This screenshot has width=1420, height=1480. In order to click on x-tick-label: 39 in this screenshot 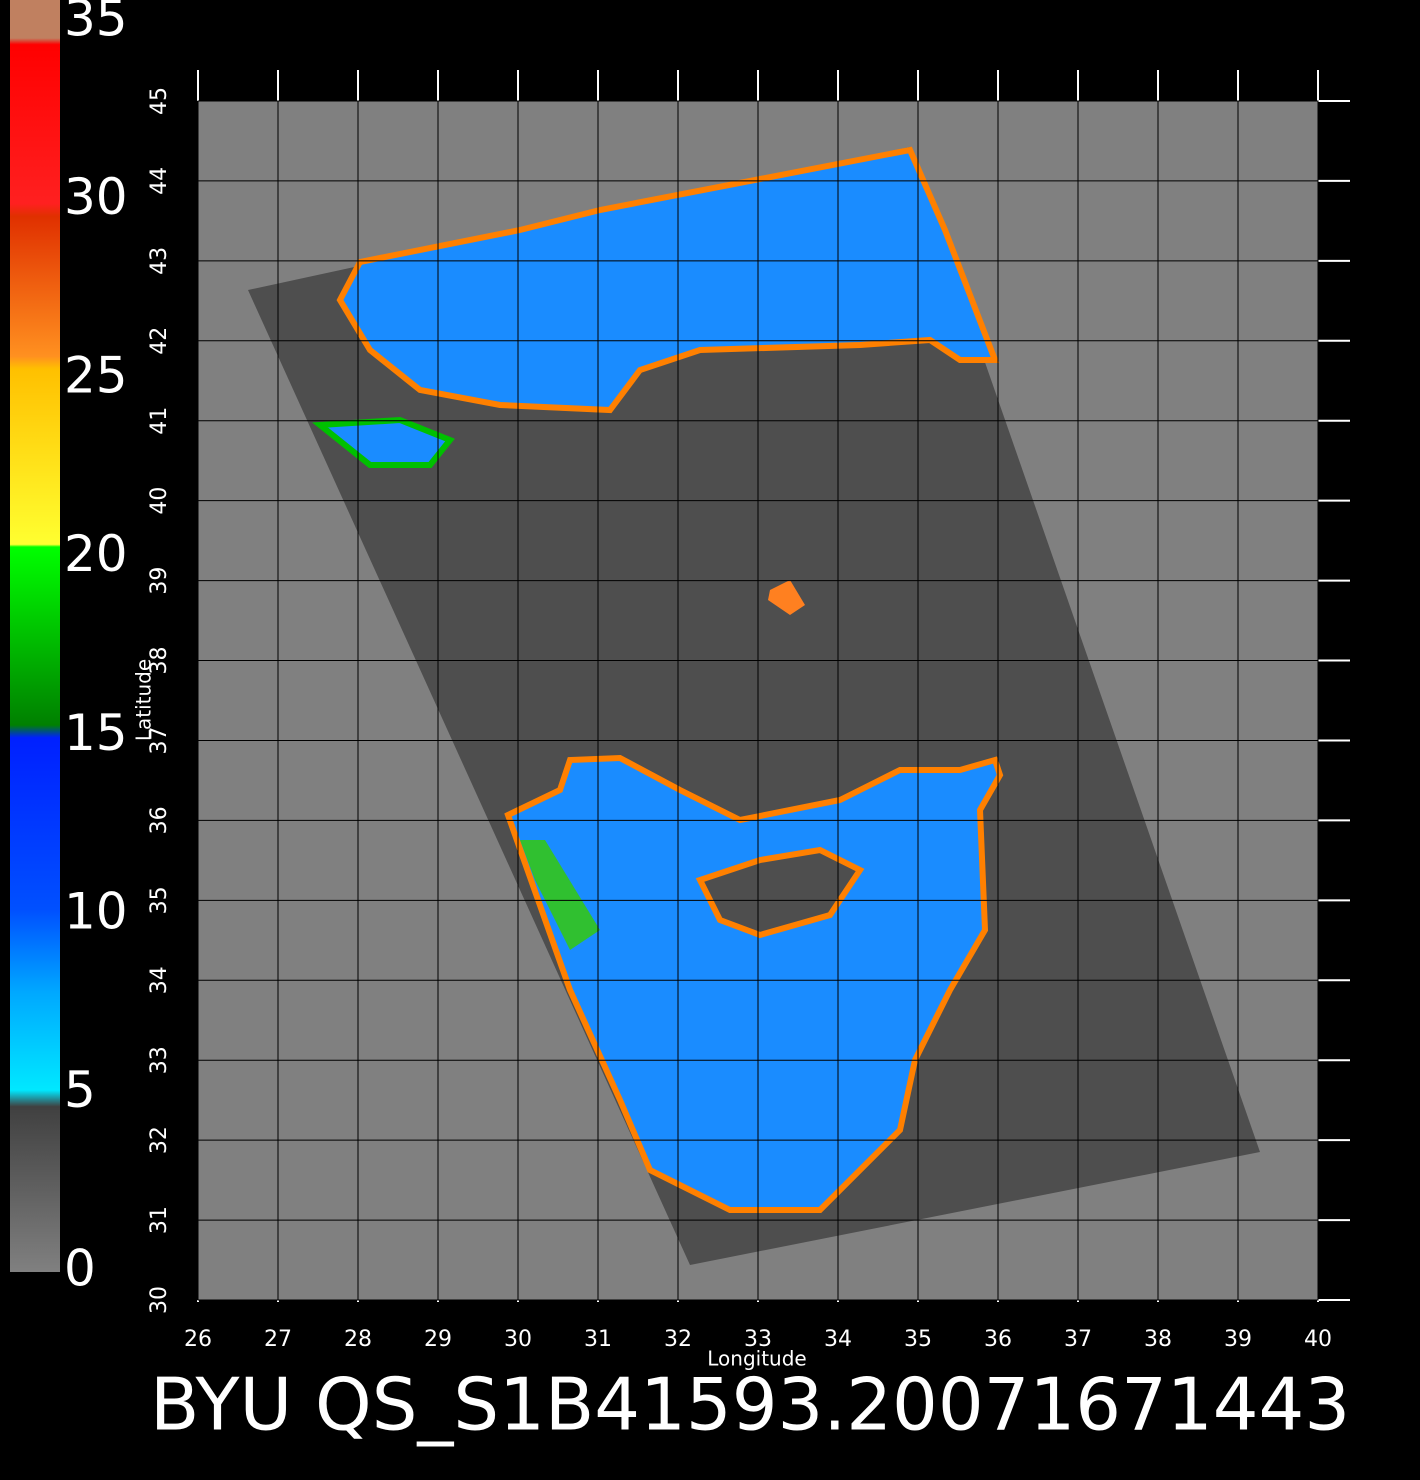, I will do `click(1238, 1339)`.